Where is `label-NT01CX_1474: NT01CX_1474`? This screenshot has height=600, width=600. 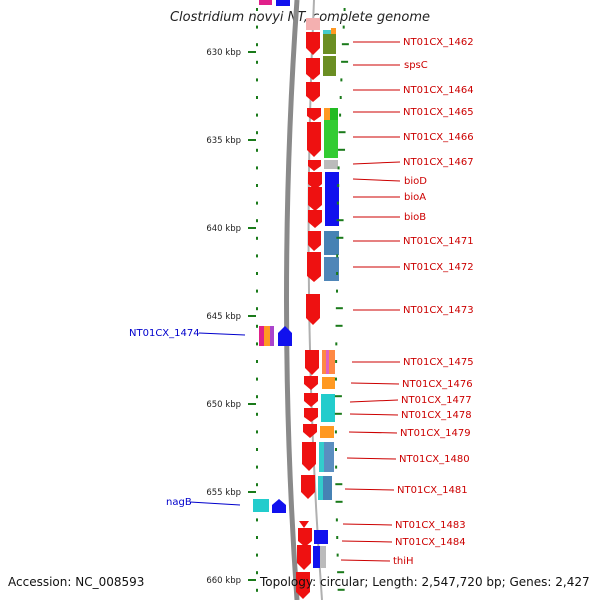 label-NT01CX_1474: NT01CX_1474 is located at coordinates (164, 333).